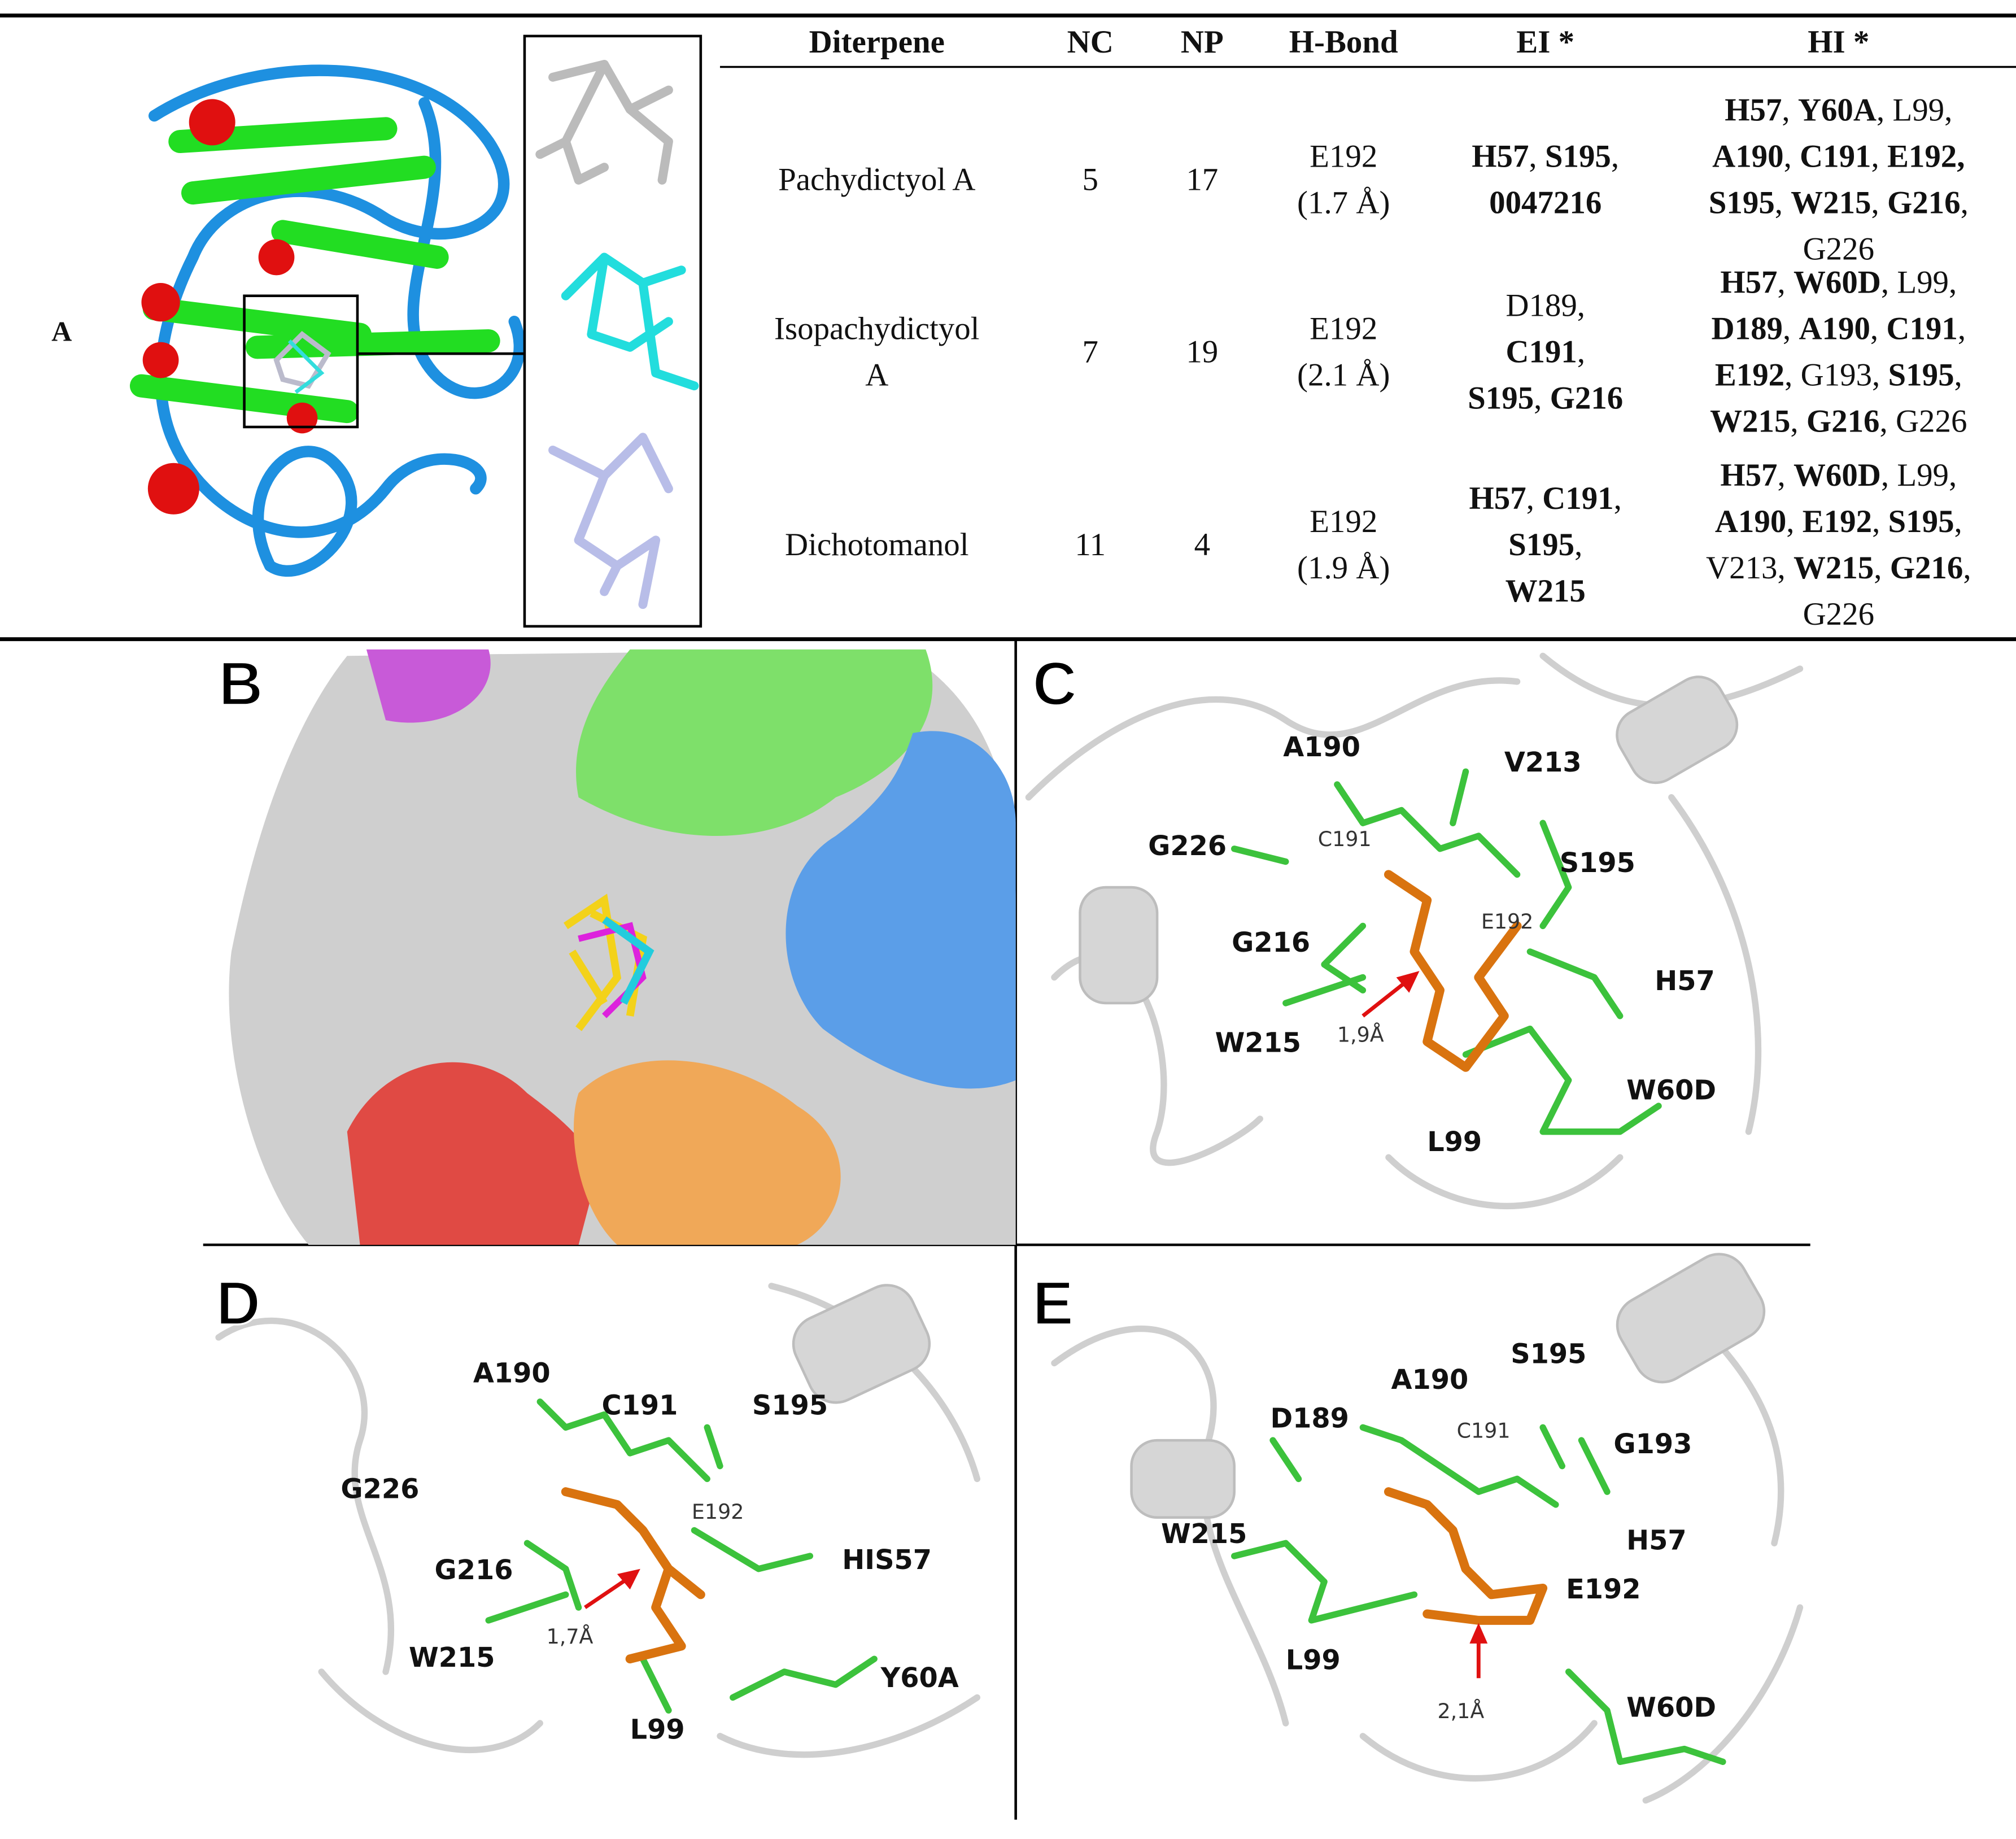 The height and width of the screenshot is (1839, 2016). Describe the element at coordinates (1545, 352) in the screenshot. I see `table-cell-line: C191,` at that location.